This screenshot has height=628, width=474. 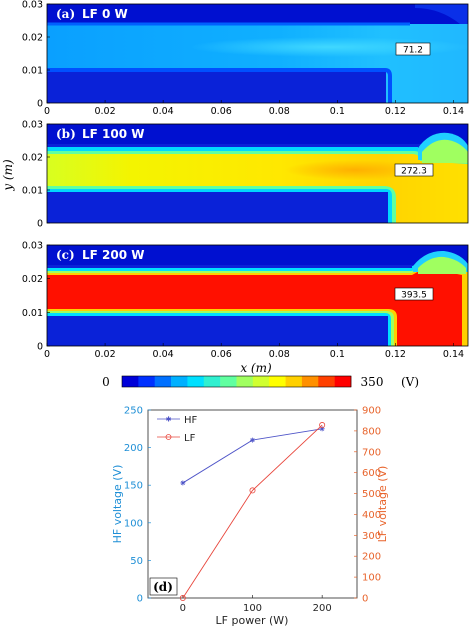 What do you see at coordinates (257, 295) in the screenshot?
I see `panel-c-field` at bounding box center [257, 295].